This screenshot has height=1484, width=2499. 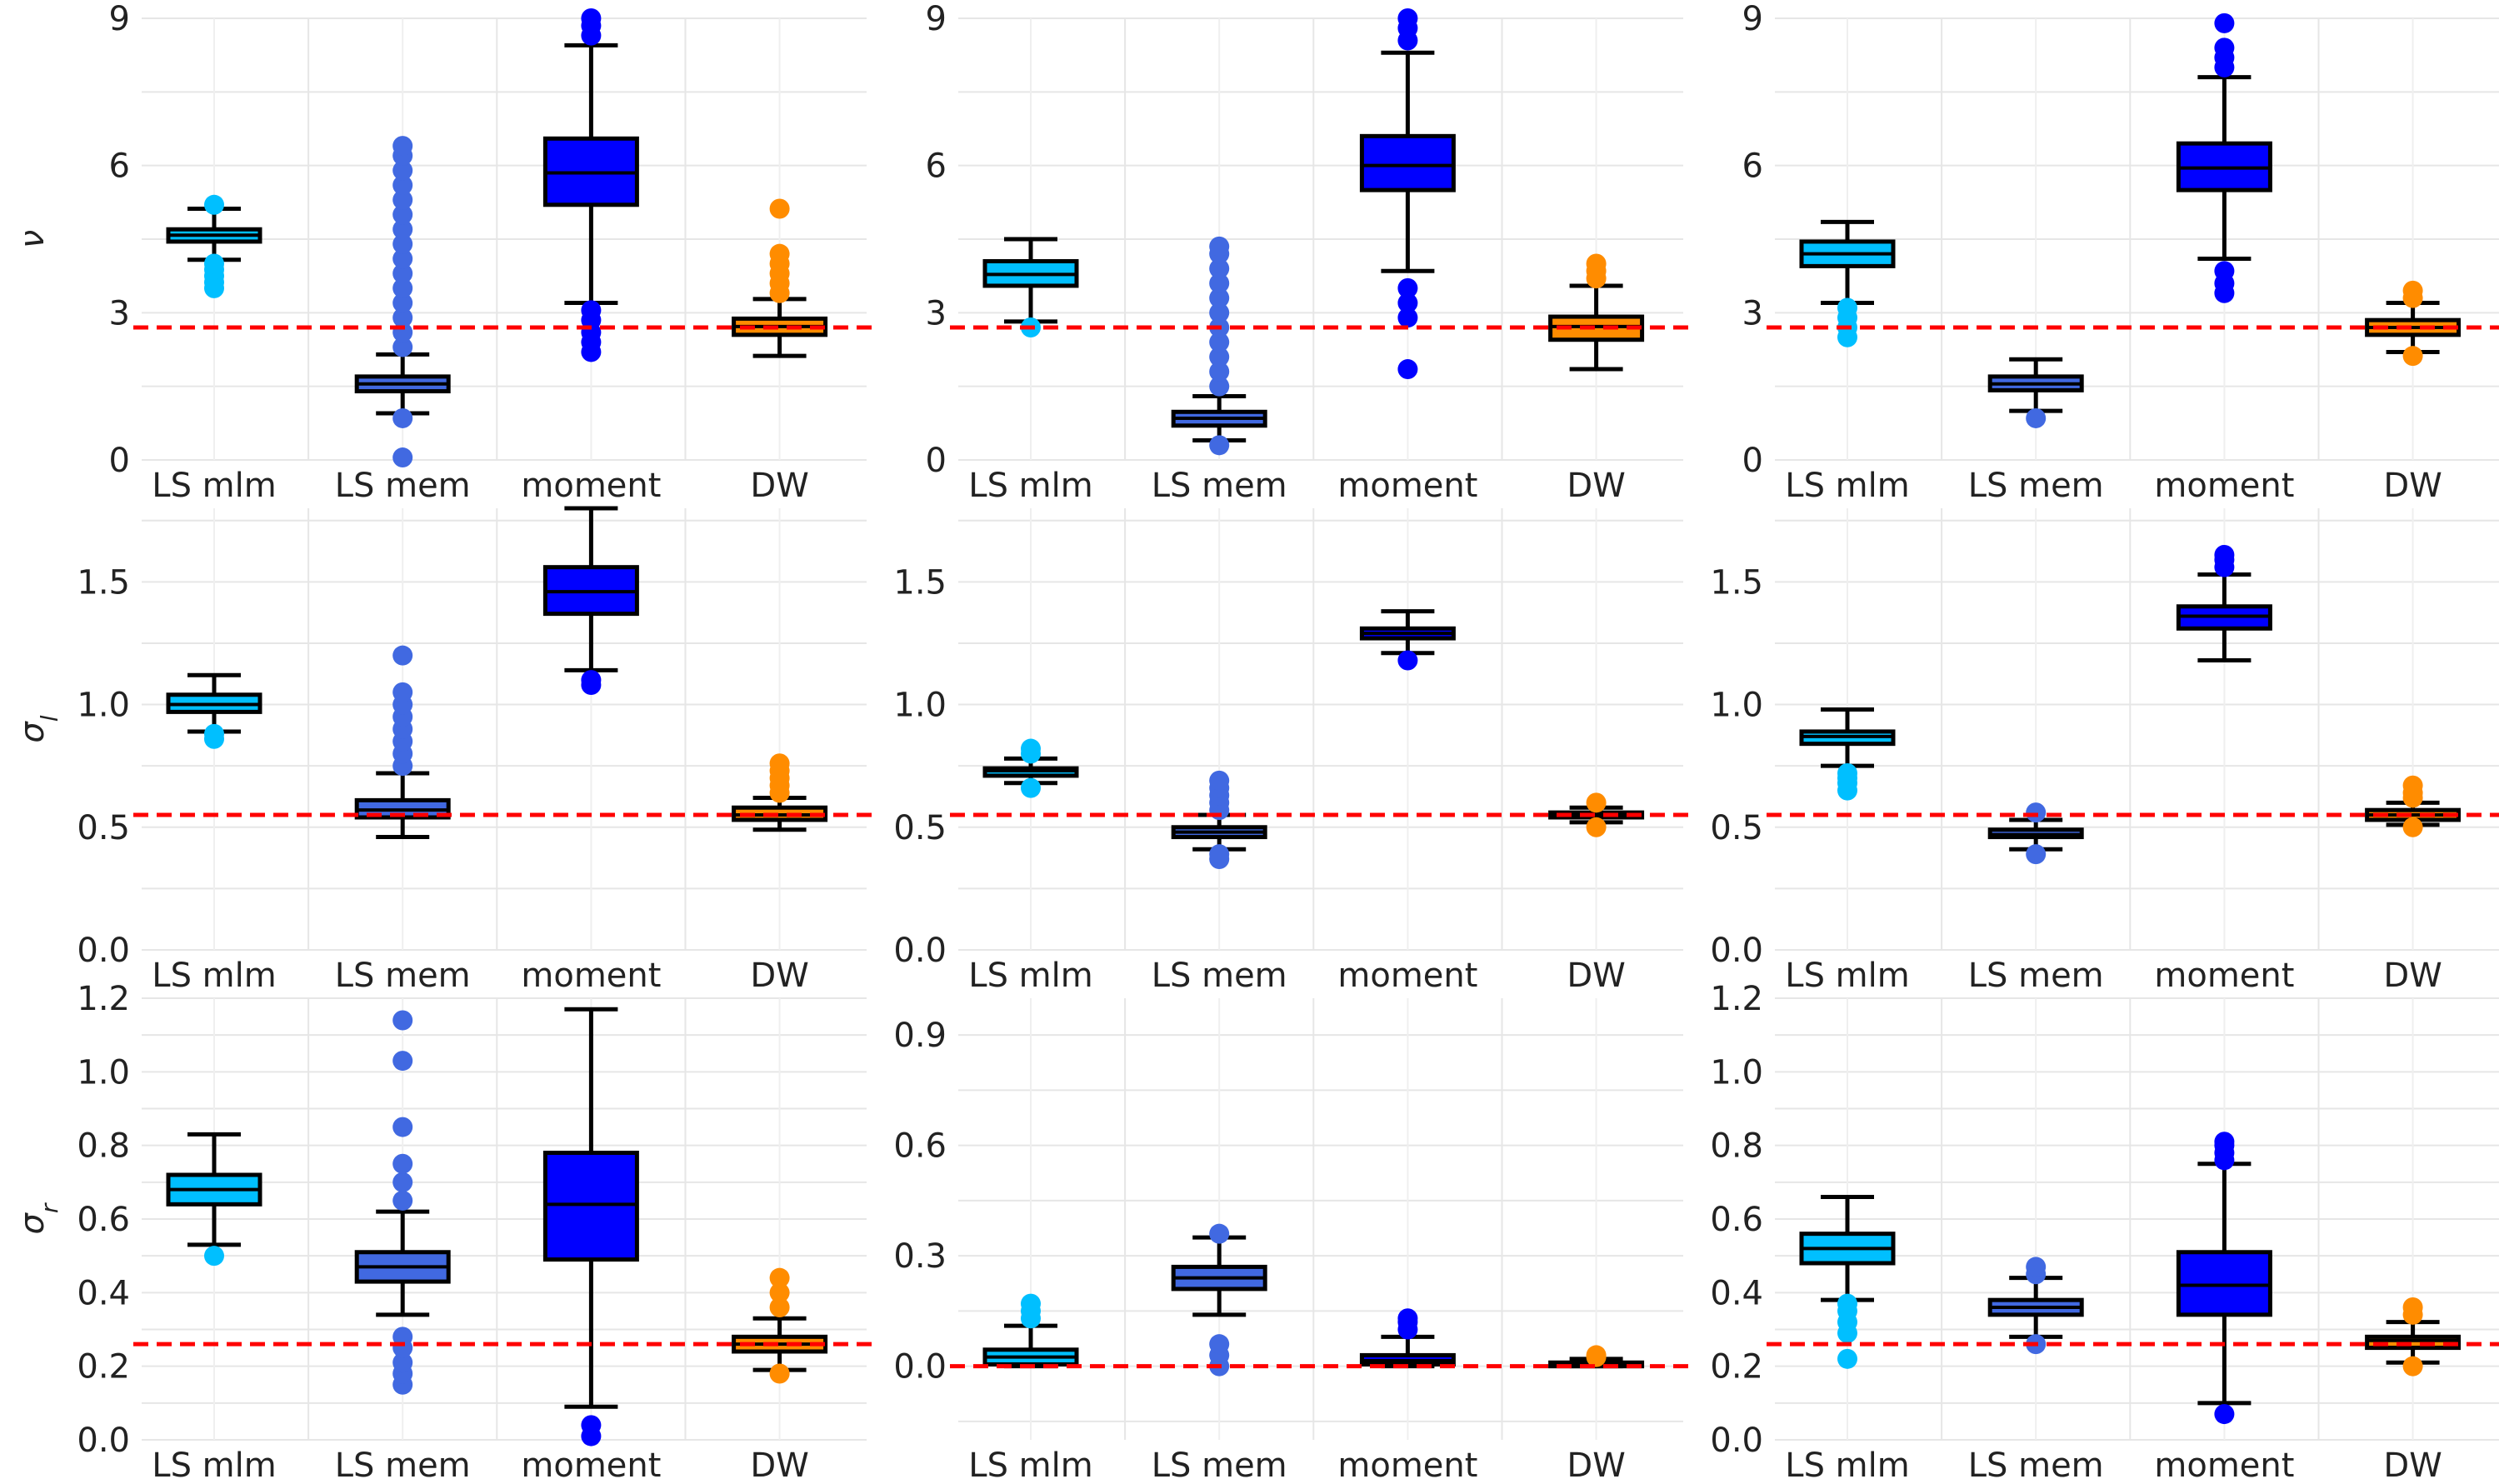 What do you see at coordinates (1752, 313) in the screenshot?
I see `y-tick-label: 3` at bounding box center [1752, 313].